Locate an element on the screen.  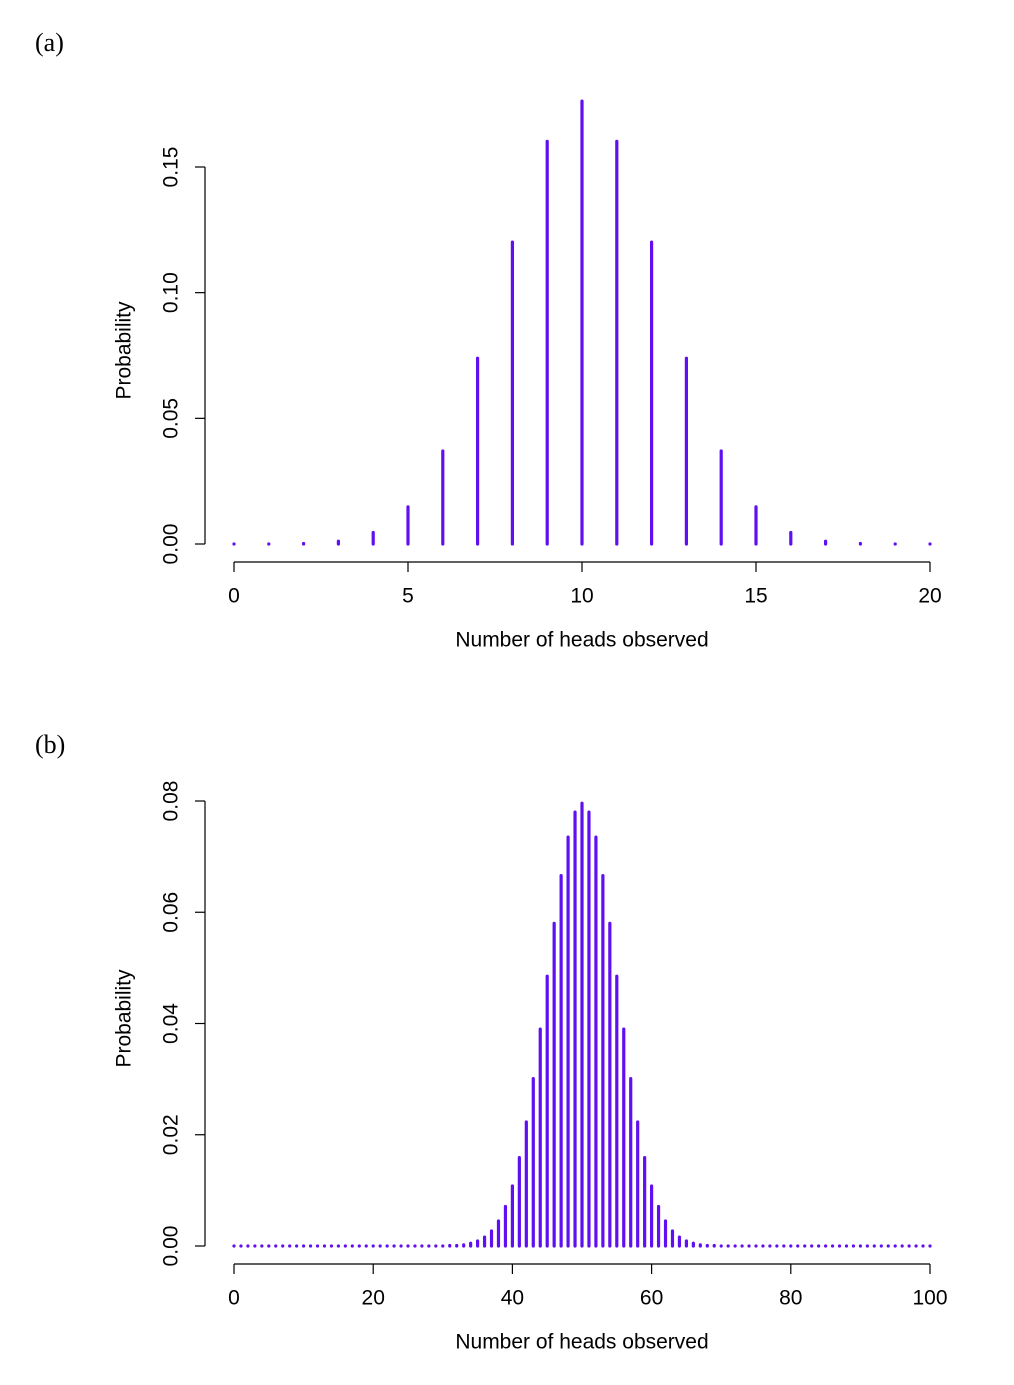
panel-label: (a) is located at coordinates (49, 42).